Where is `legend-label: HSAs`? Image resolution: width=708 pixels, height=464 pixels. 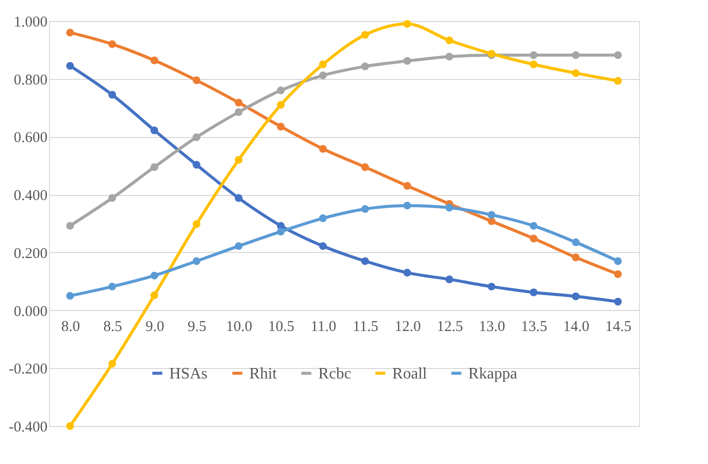 legend-label: HSAs is located at coordinates (188, 373).